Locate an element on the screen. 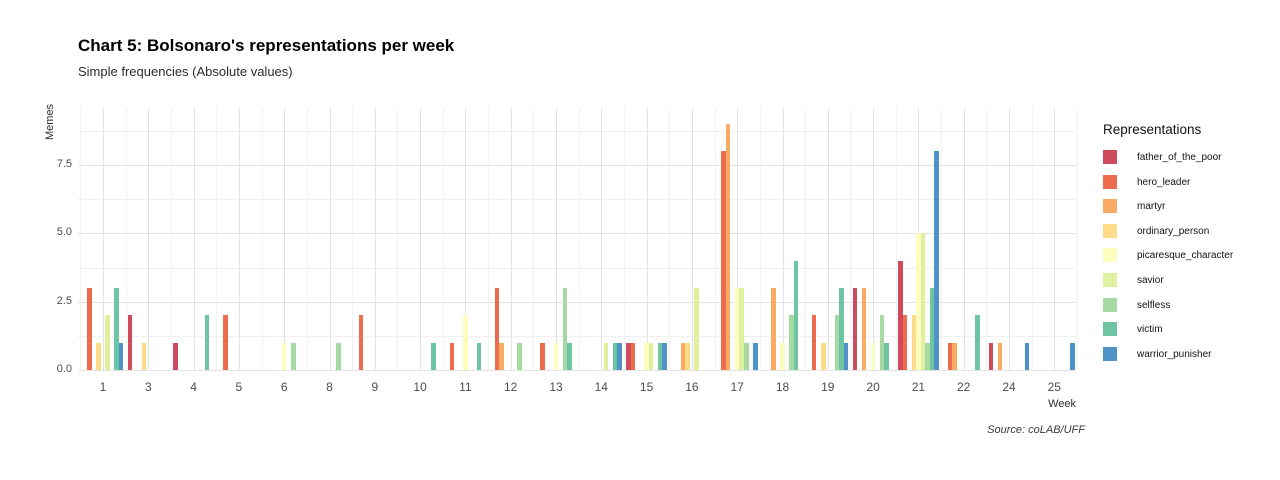 This screenshot has width=1280, height=480. x-tick-label: 22 is located at coordinates (964, 387).